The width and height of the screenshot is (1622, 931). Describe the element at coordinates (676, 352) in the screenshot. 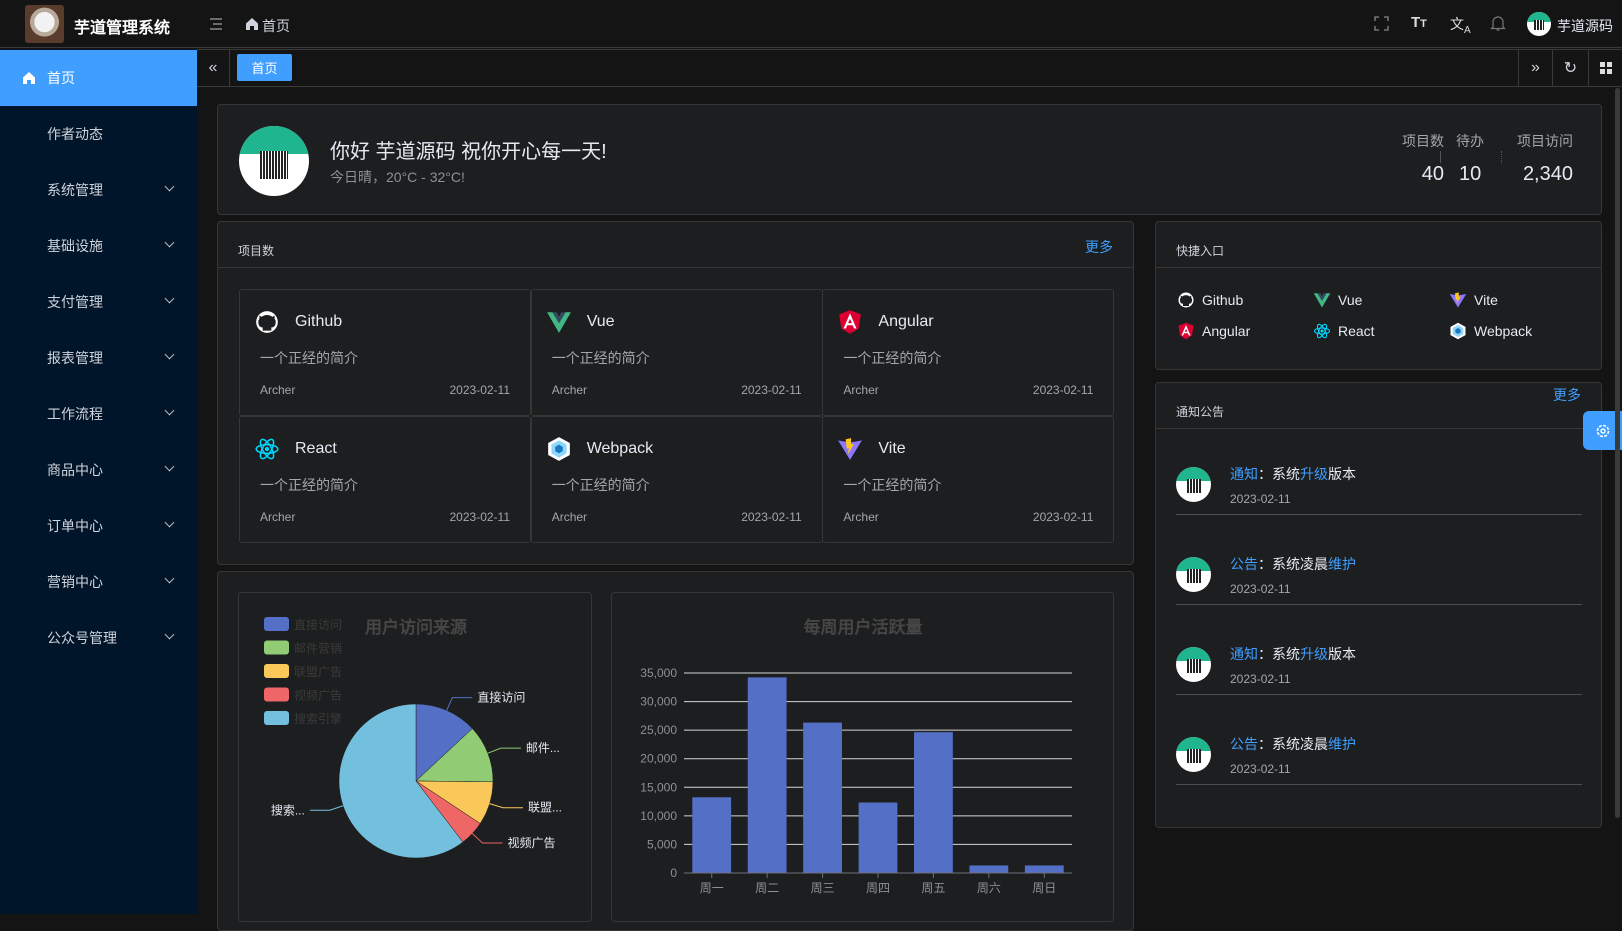

I see `project-card: Vue 一个正经的简介 Archer 2023-02-11` at that location.